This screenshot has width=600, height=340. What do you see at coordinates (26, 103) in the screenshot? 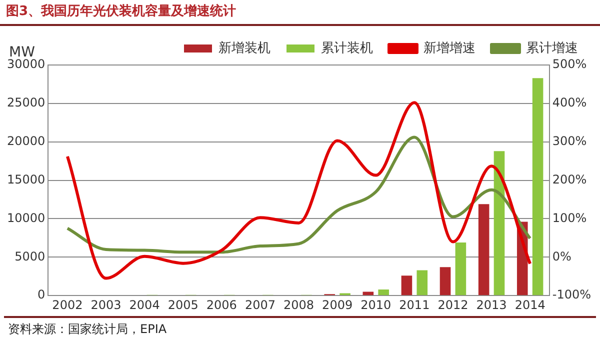
I see `y-tick-label: 25000` at bounding box center [26, 103].